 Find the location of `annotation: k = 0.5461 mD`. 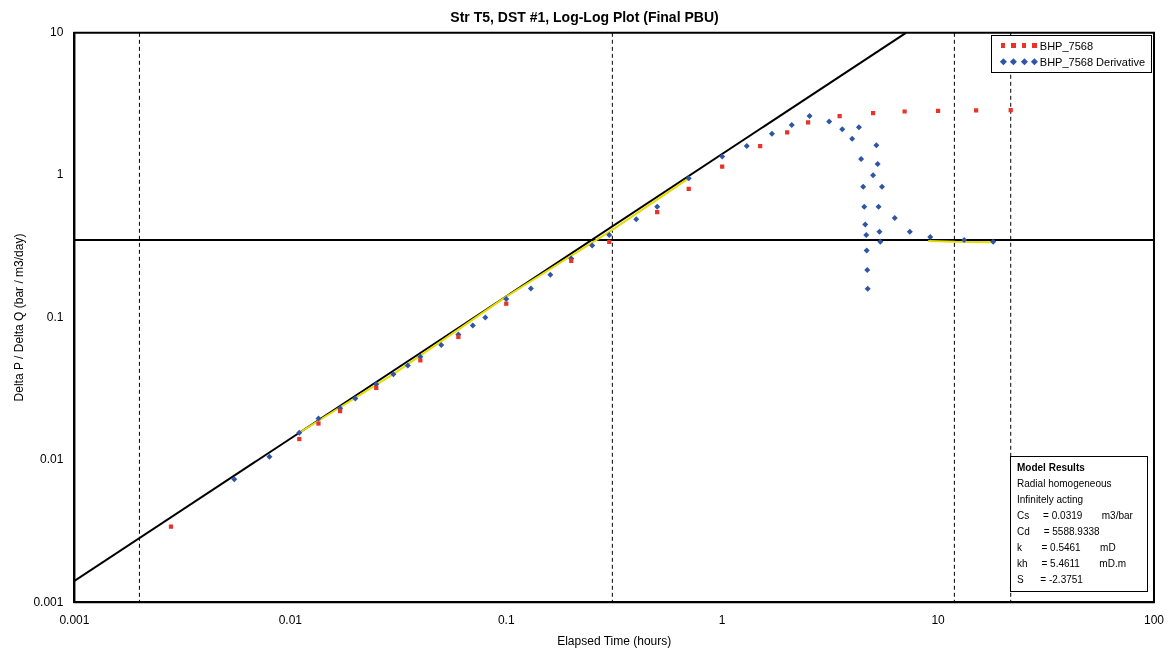

annotation: k = 0.5461 mD is located at coordinates (1067, 548).